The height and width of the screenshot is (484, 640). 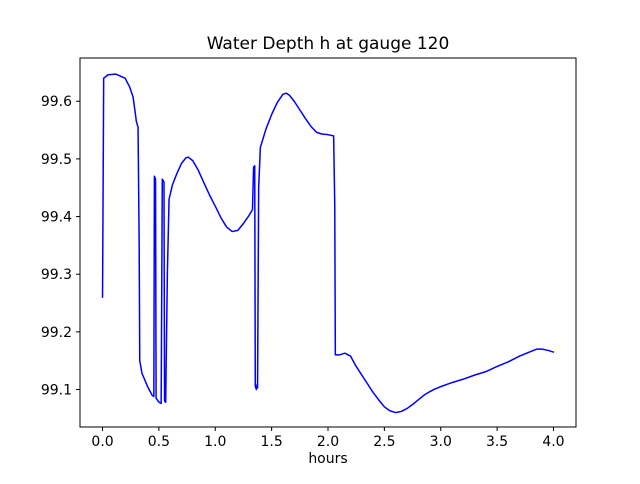 What do you see at coordinates (56, 391) in the screenshot?
I see `y-tick-label: 99.1` at bounding box center [56, 391].